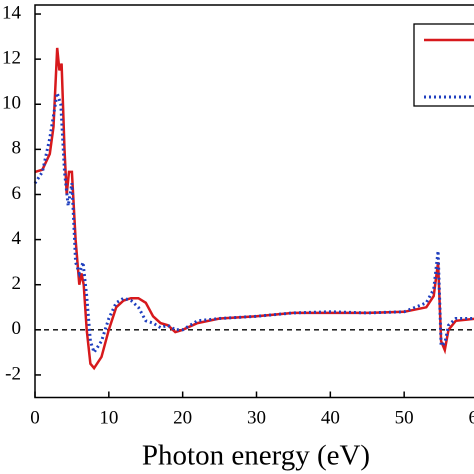 This screenshot has height=474, width=474. Describe the element at coordinates (11, 103) in the screenshot. I see `y-tick-label: 10` at that location.